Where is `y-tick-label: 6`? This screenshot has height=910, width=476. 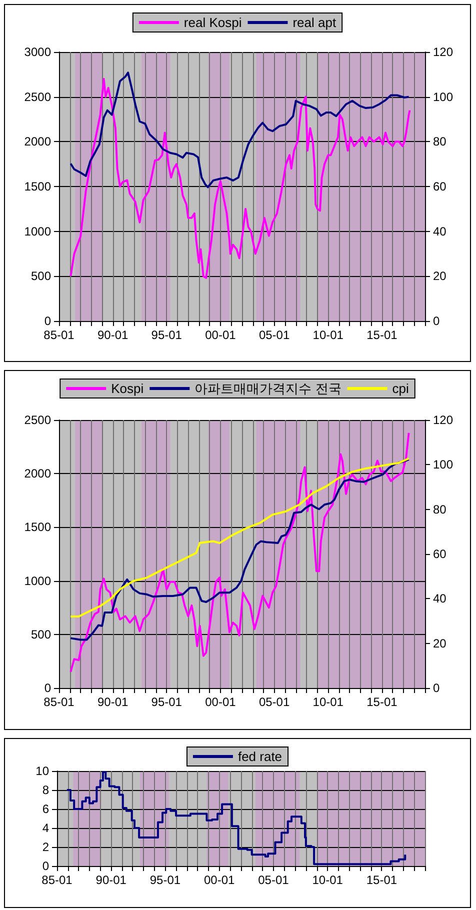
y-tick-label: 6 is located at coordinates (46, 809).